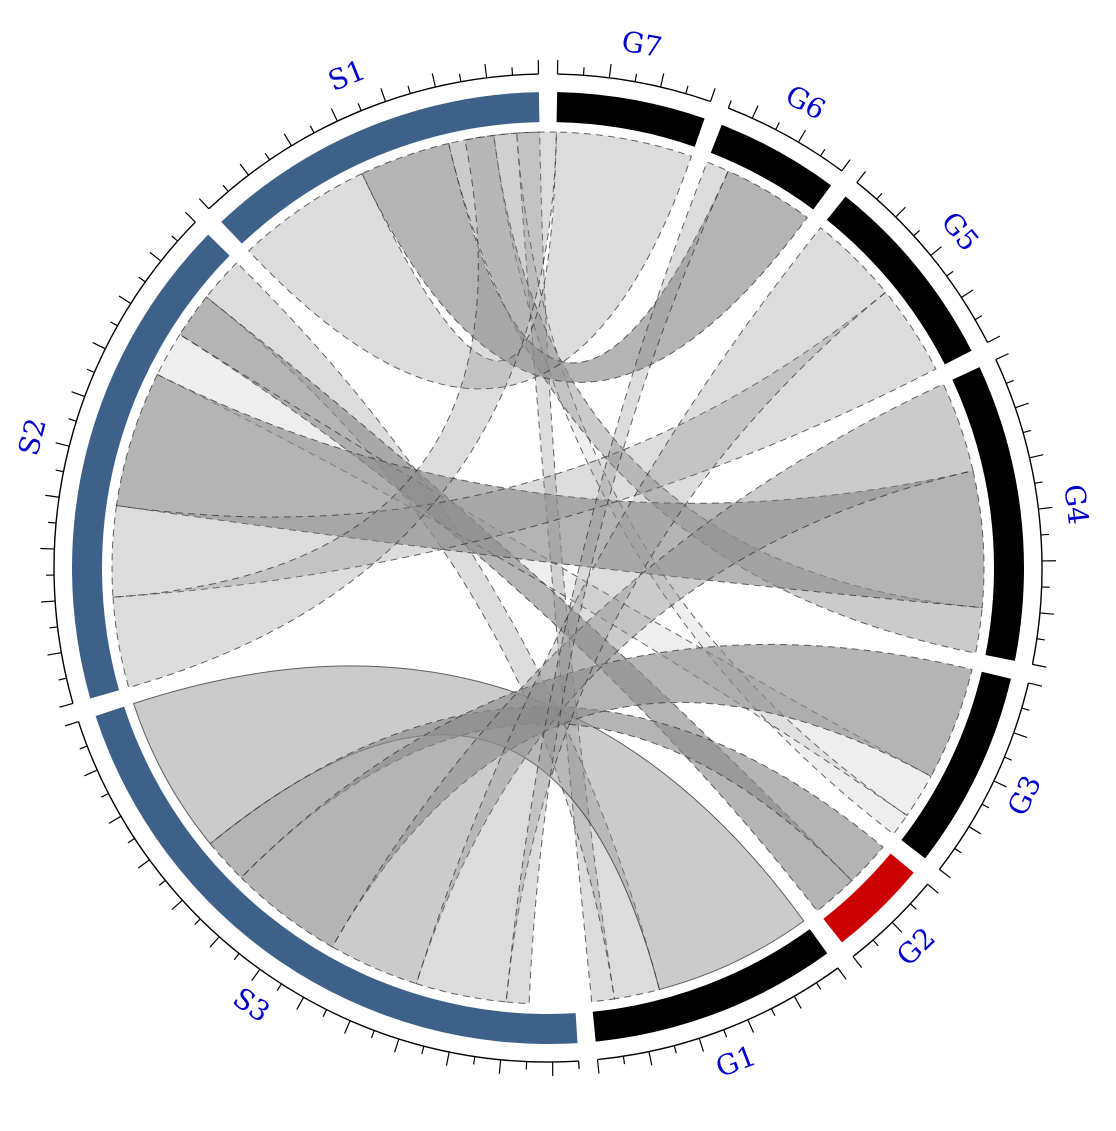 This screenshot has height=1131, width=1116. Describe the element at coordinates (735, 1061) in the screenshot. I see `sector-label-G1: G1` at that location.